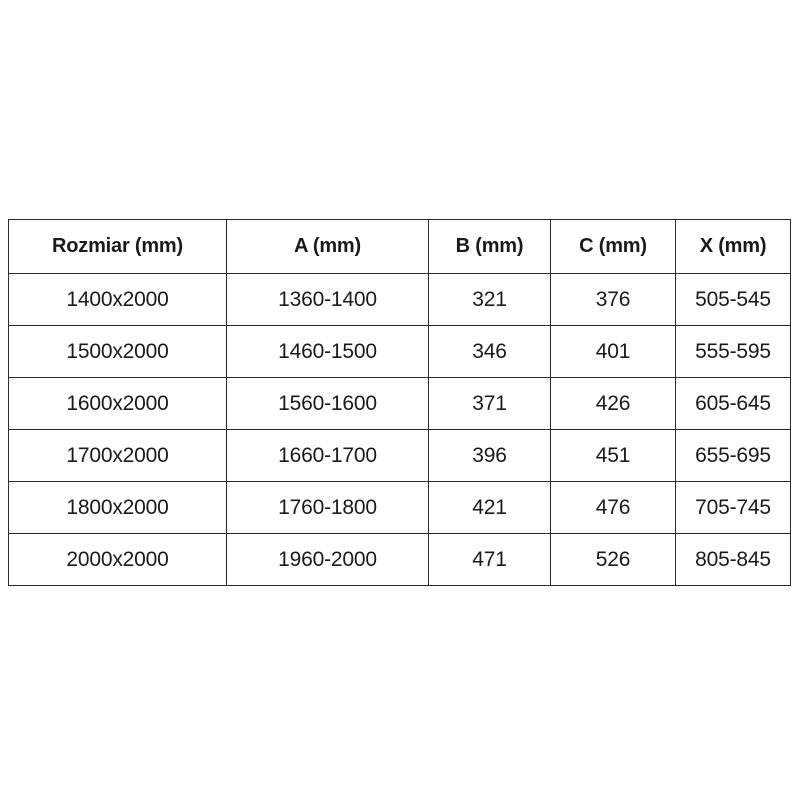 This screenshot has width=800, height=800. What do you see at coordinates (327, 455) in the screenshot?
I see `cell-a: 1660-1700` at bounding box center [327, 455].